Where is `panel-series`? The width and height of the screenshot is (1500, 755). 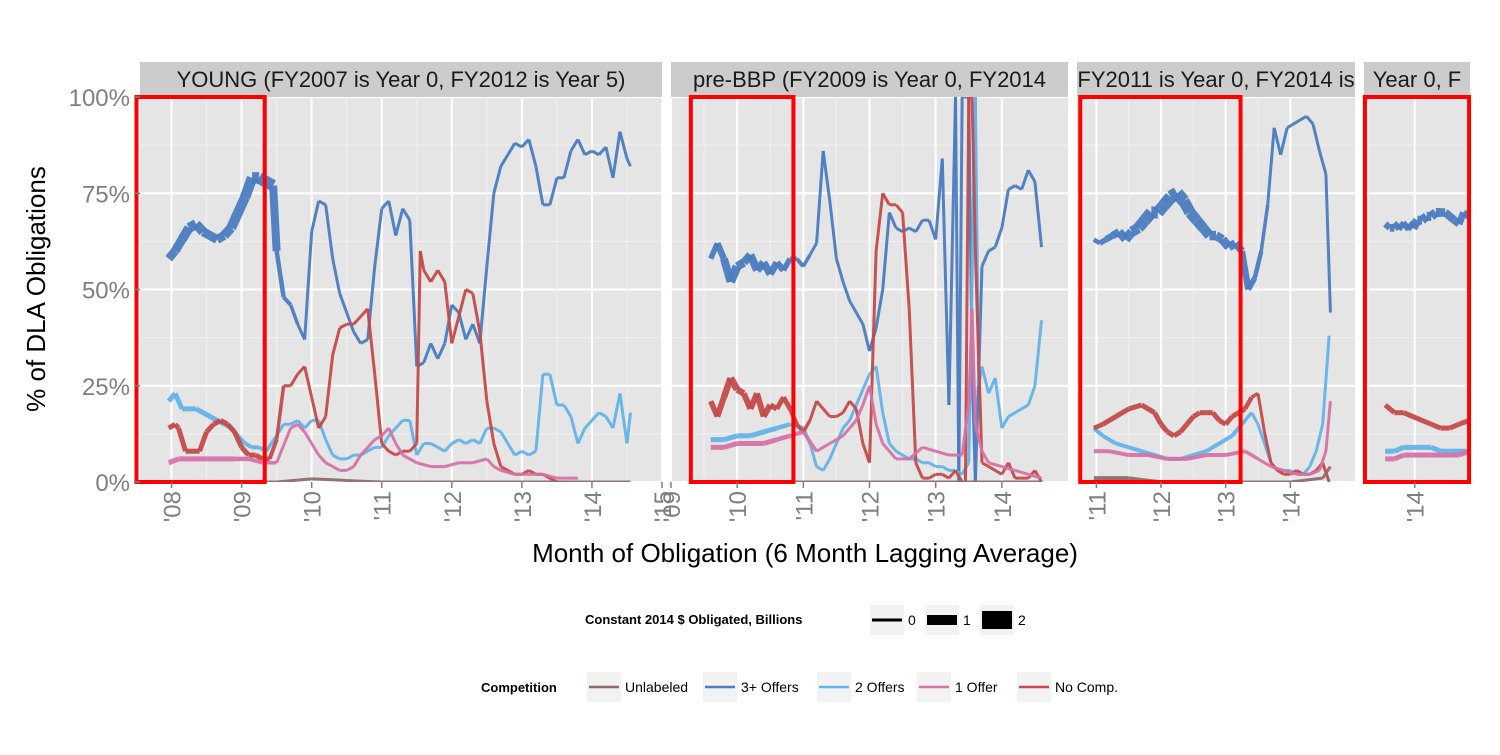
panel-series is located at coordinates (876, 289).